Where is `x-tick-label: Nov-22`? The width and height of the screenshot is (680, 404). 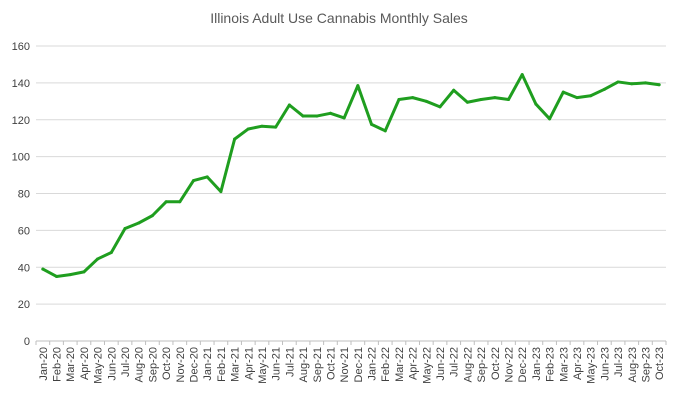 x-tick-label: Nov-22 is located at coordinates (510, 364).